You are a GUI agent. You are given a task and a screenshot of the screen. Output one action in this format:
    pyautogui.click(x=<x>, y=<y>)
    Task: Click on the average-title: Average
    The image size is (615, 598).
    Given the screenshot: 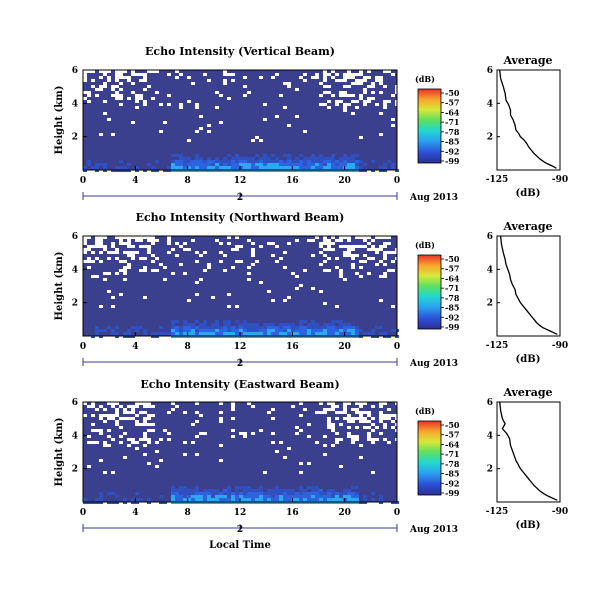 What is the action you would take?
    pyautogui.click(x=527, y=60)
    